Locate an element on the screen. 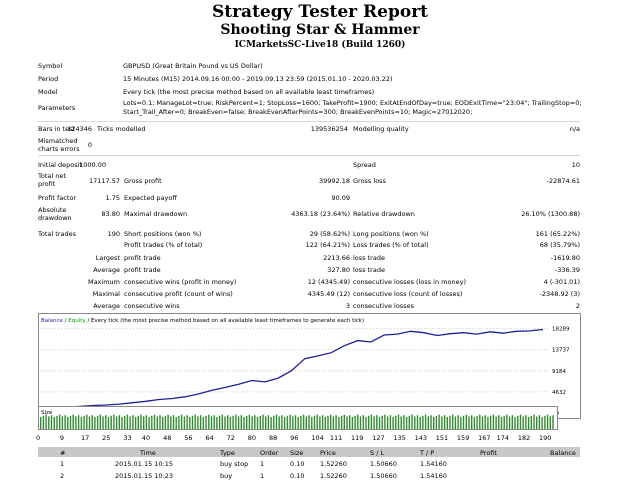  mcll-label: consecutive loss (count of losses) is located at coordinates (408, 294).